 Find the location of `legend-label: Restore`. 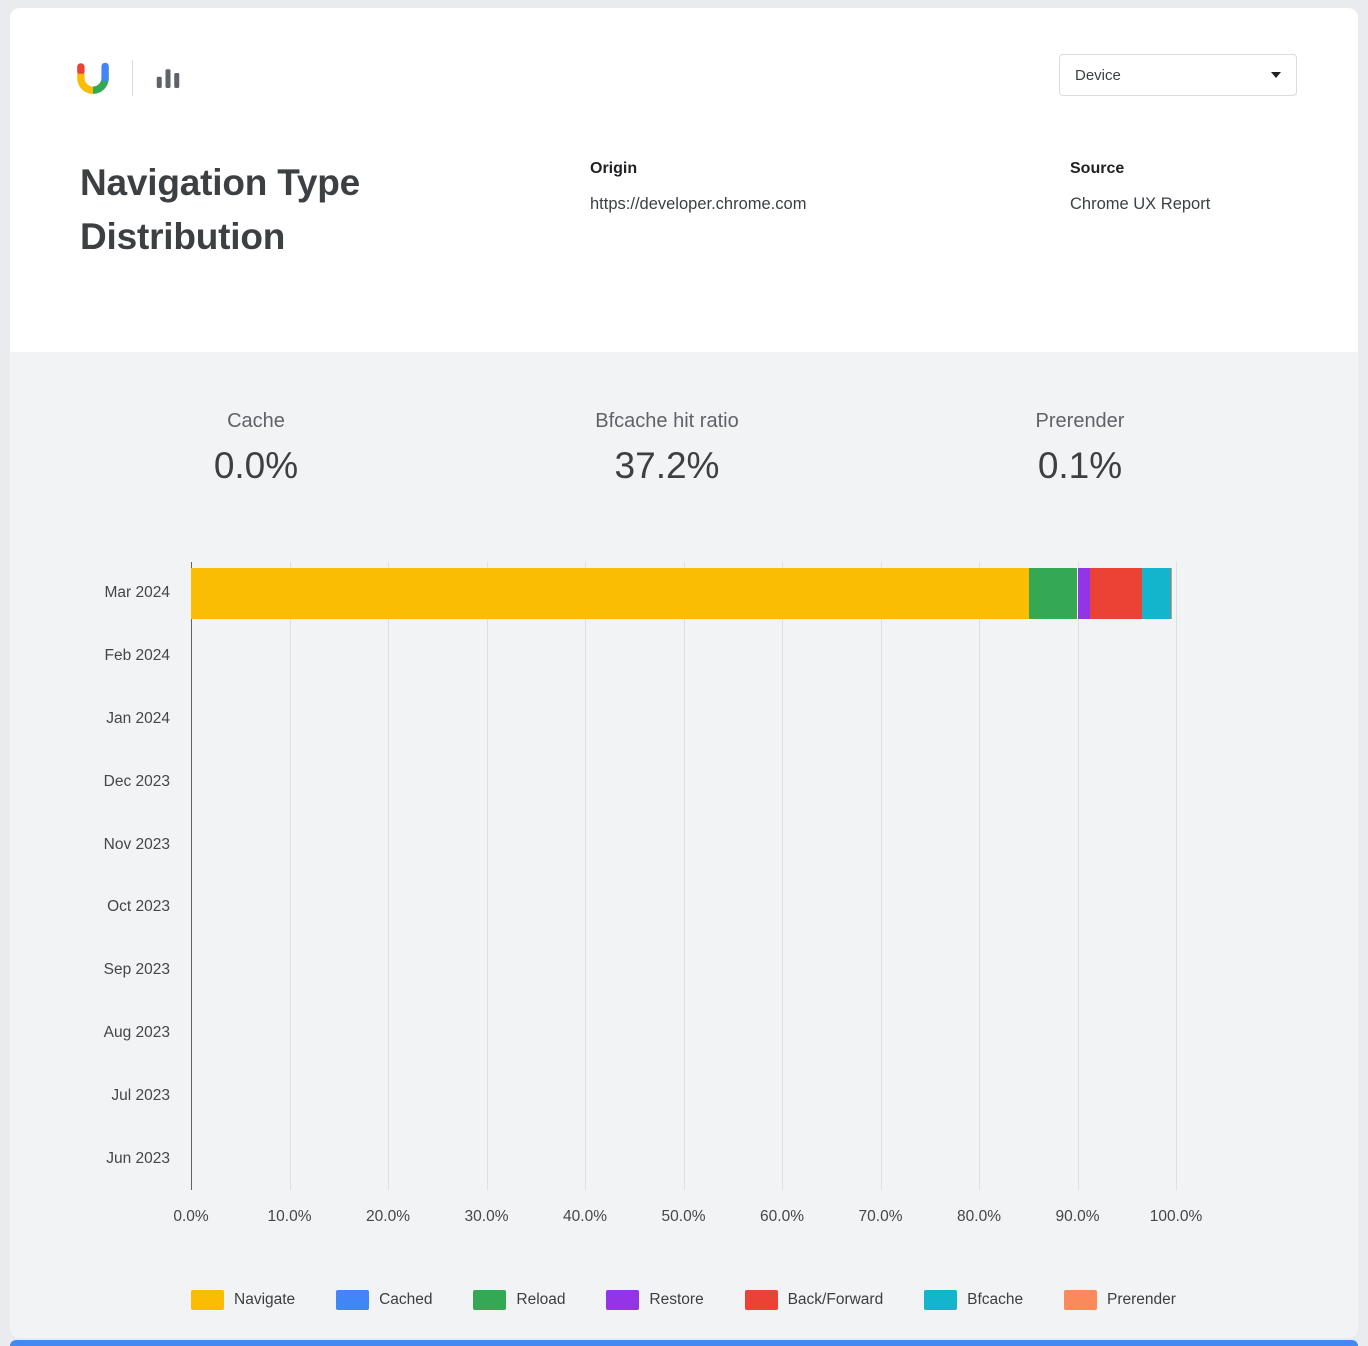

legend-label: Restore is located at coordinates (676, 1299).